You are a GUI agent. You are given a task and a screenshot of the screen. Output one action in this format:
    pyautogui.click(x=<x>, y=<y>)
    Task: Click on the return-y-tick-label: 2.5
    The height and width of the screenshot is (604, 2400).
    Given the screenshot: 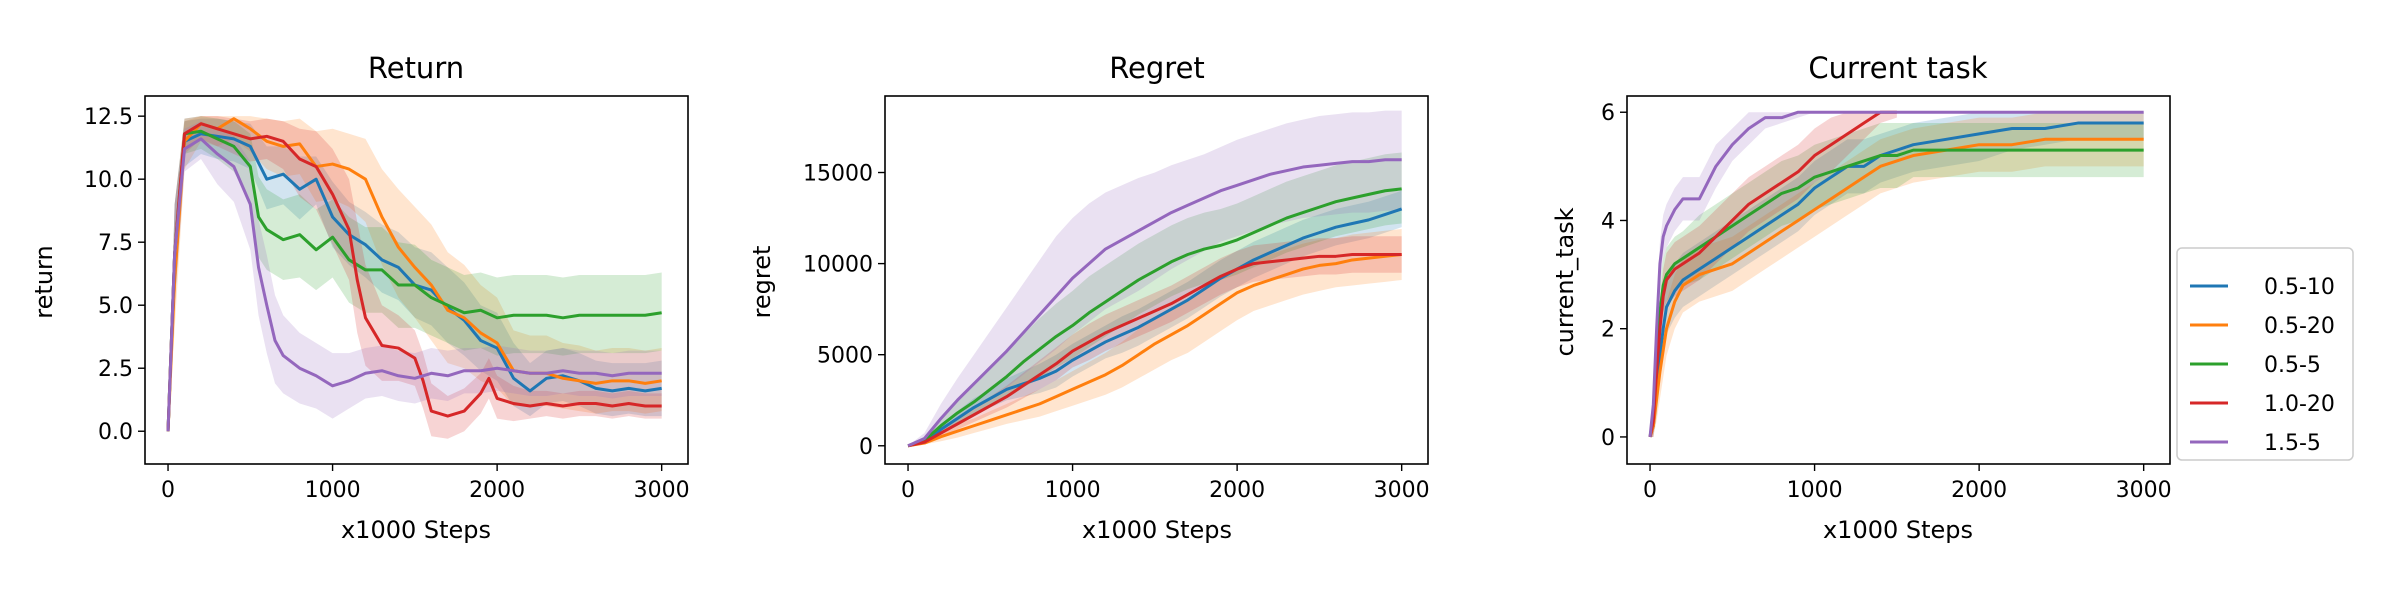 What is the action you would take?
    pyautogui.click(x=115, y=369)
    